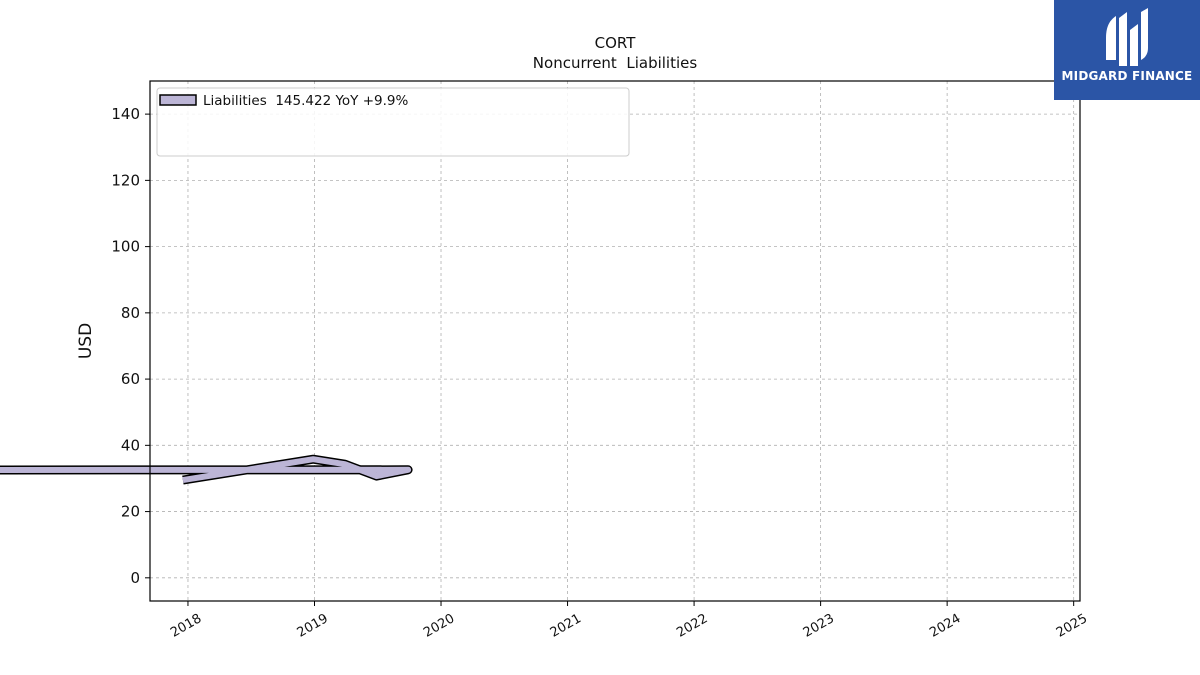 This screenshot has height=675, width=1200. I want to click on x-tick-label: 2024, so click(945, 626).